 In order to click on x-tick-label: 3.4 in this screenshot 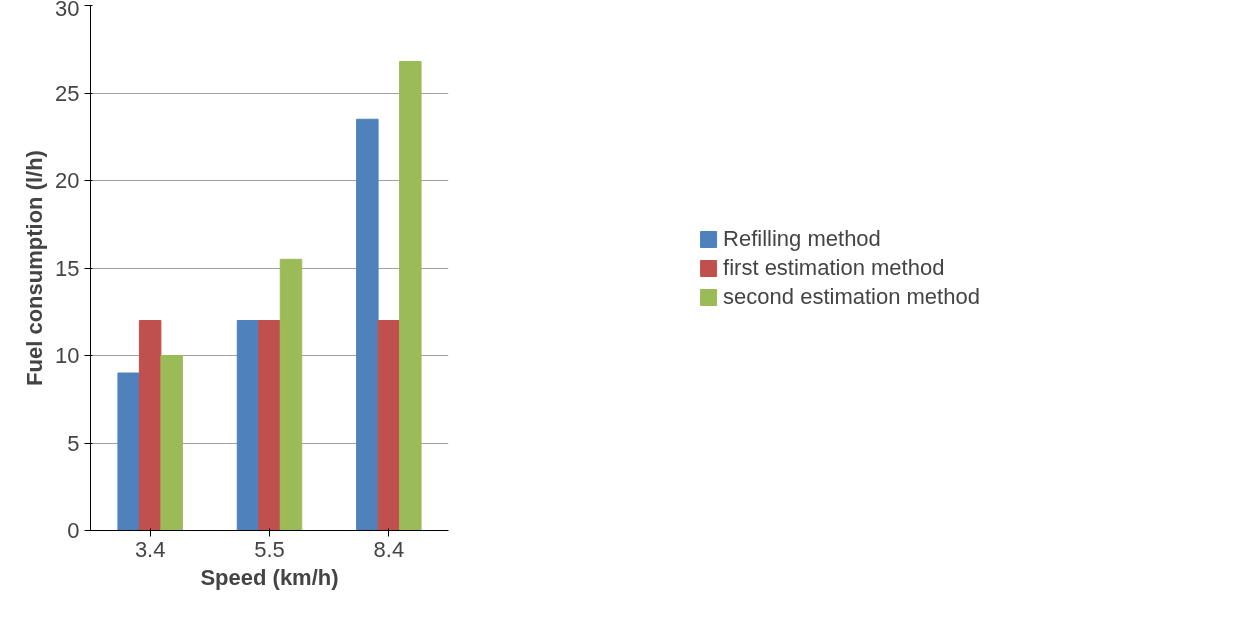, I will do `click(150, 549)`.